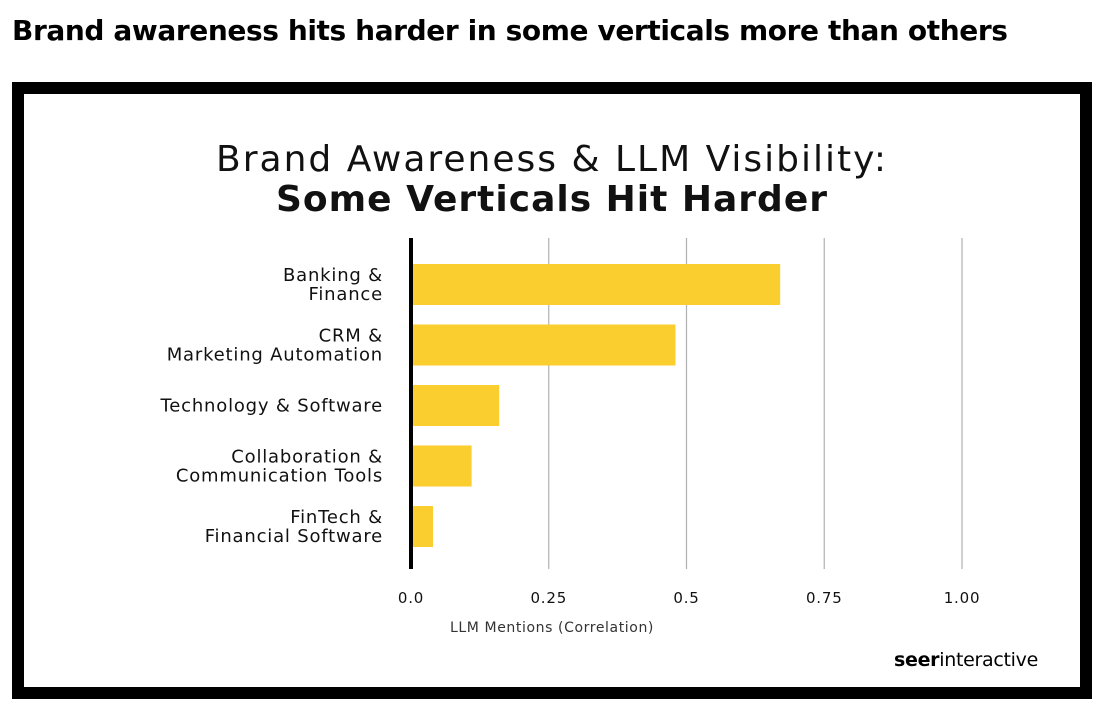 The image size is (1106, 710). I want to click on category-label: Banking &, so click(333, 275).